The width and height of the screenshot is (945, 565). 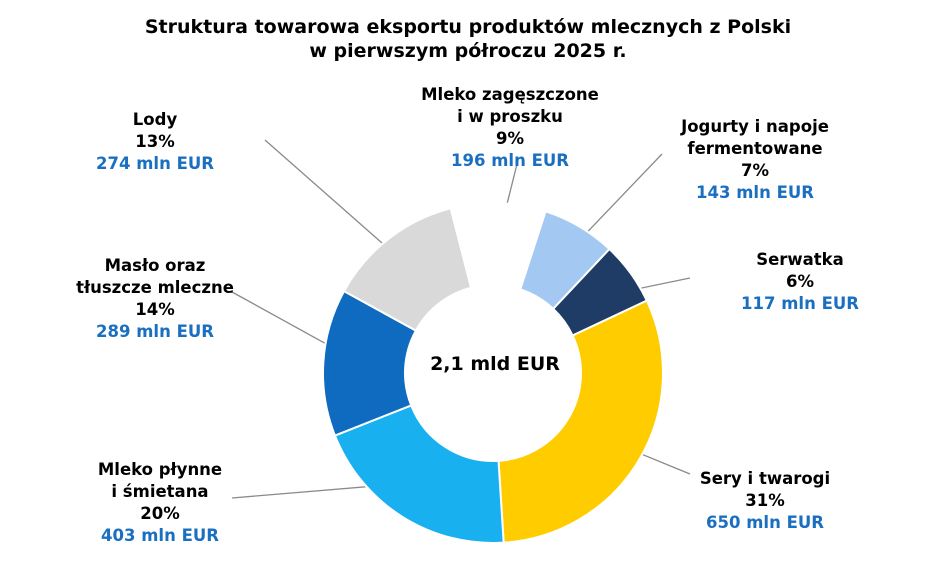 What do you see at coordinates (510, 138) in the screenshot?
I see `slice-percent-label: 9%` at bounding box center [510, 138].